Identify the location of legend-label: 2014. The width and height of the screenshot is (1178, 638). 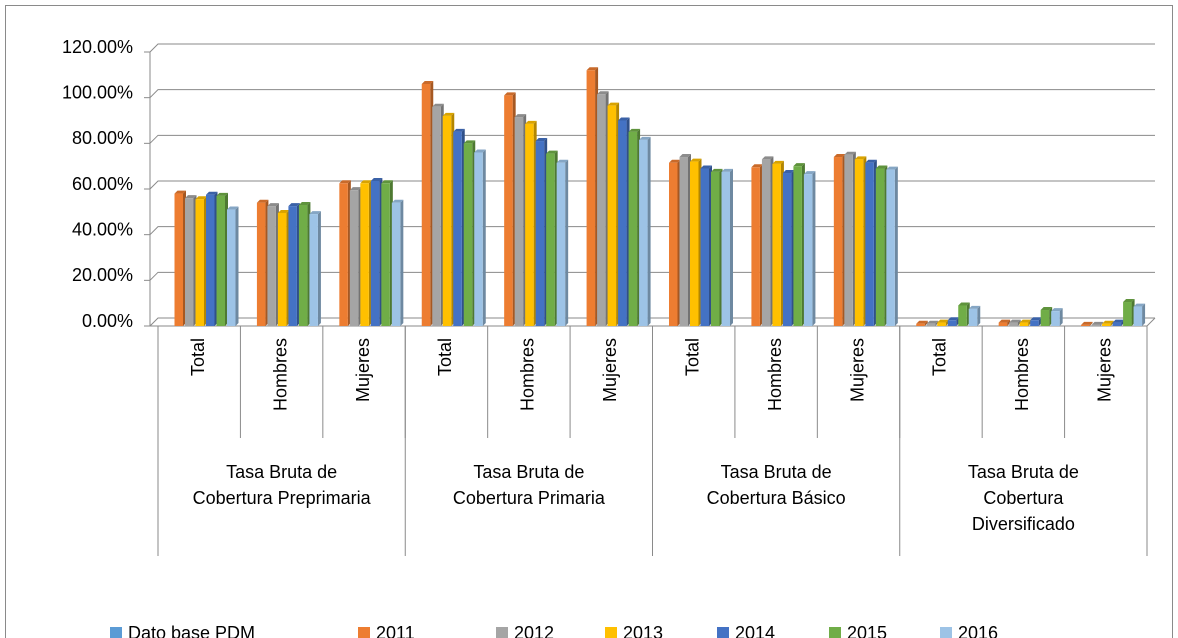
(755, 630).